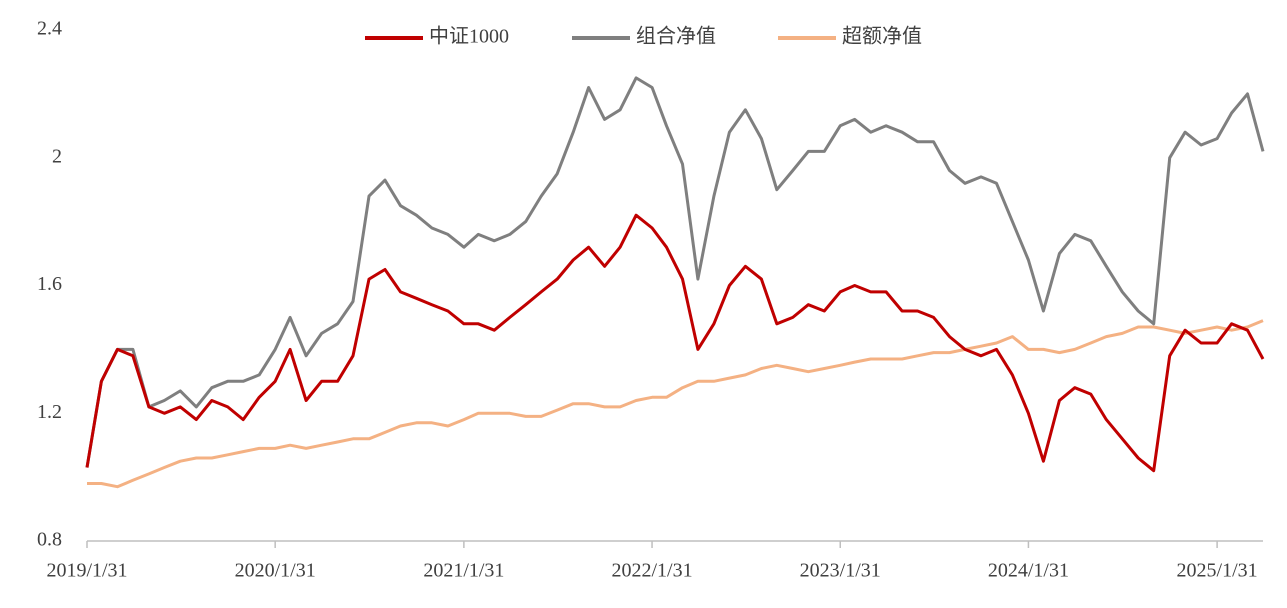 The height and width of the screenshot is (608, 1287). What do you see at coordinates (49, 29) in the screenshot?
I see `y-tick-label: 2.4` at bounding box center [49, 29].